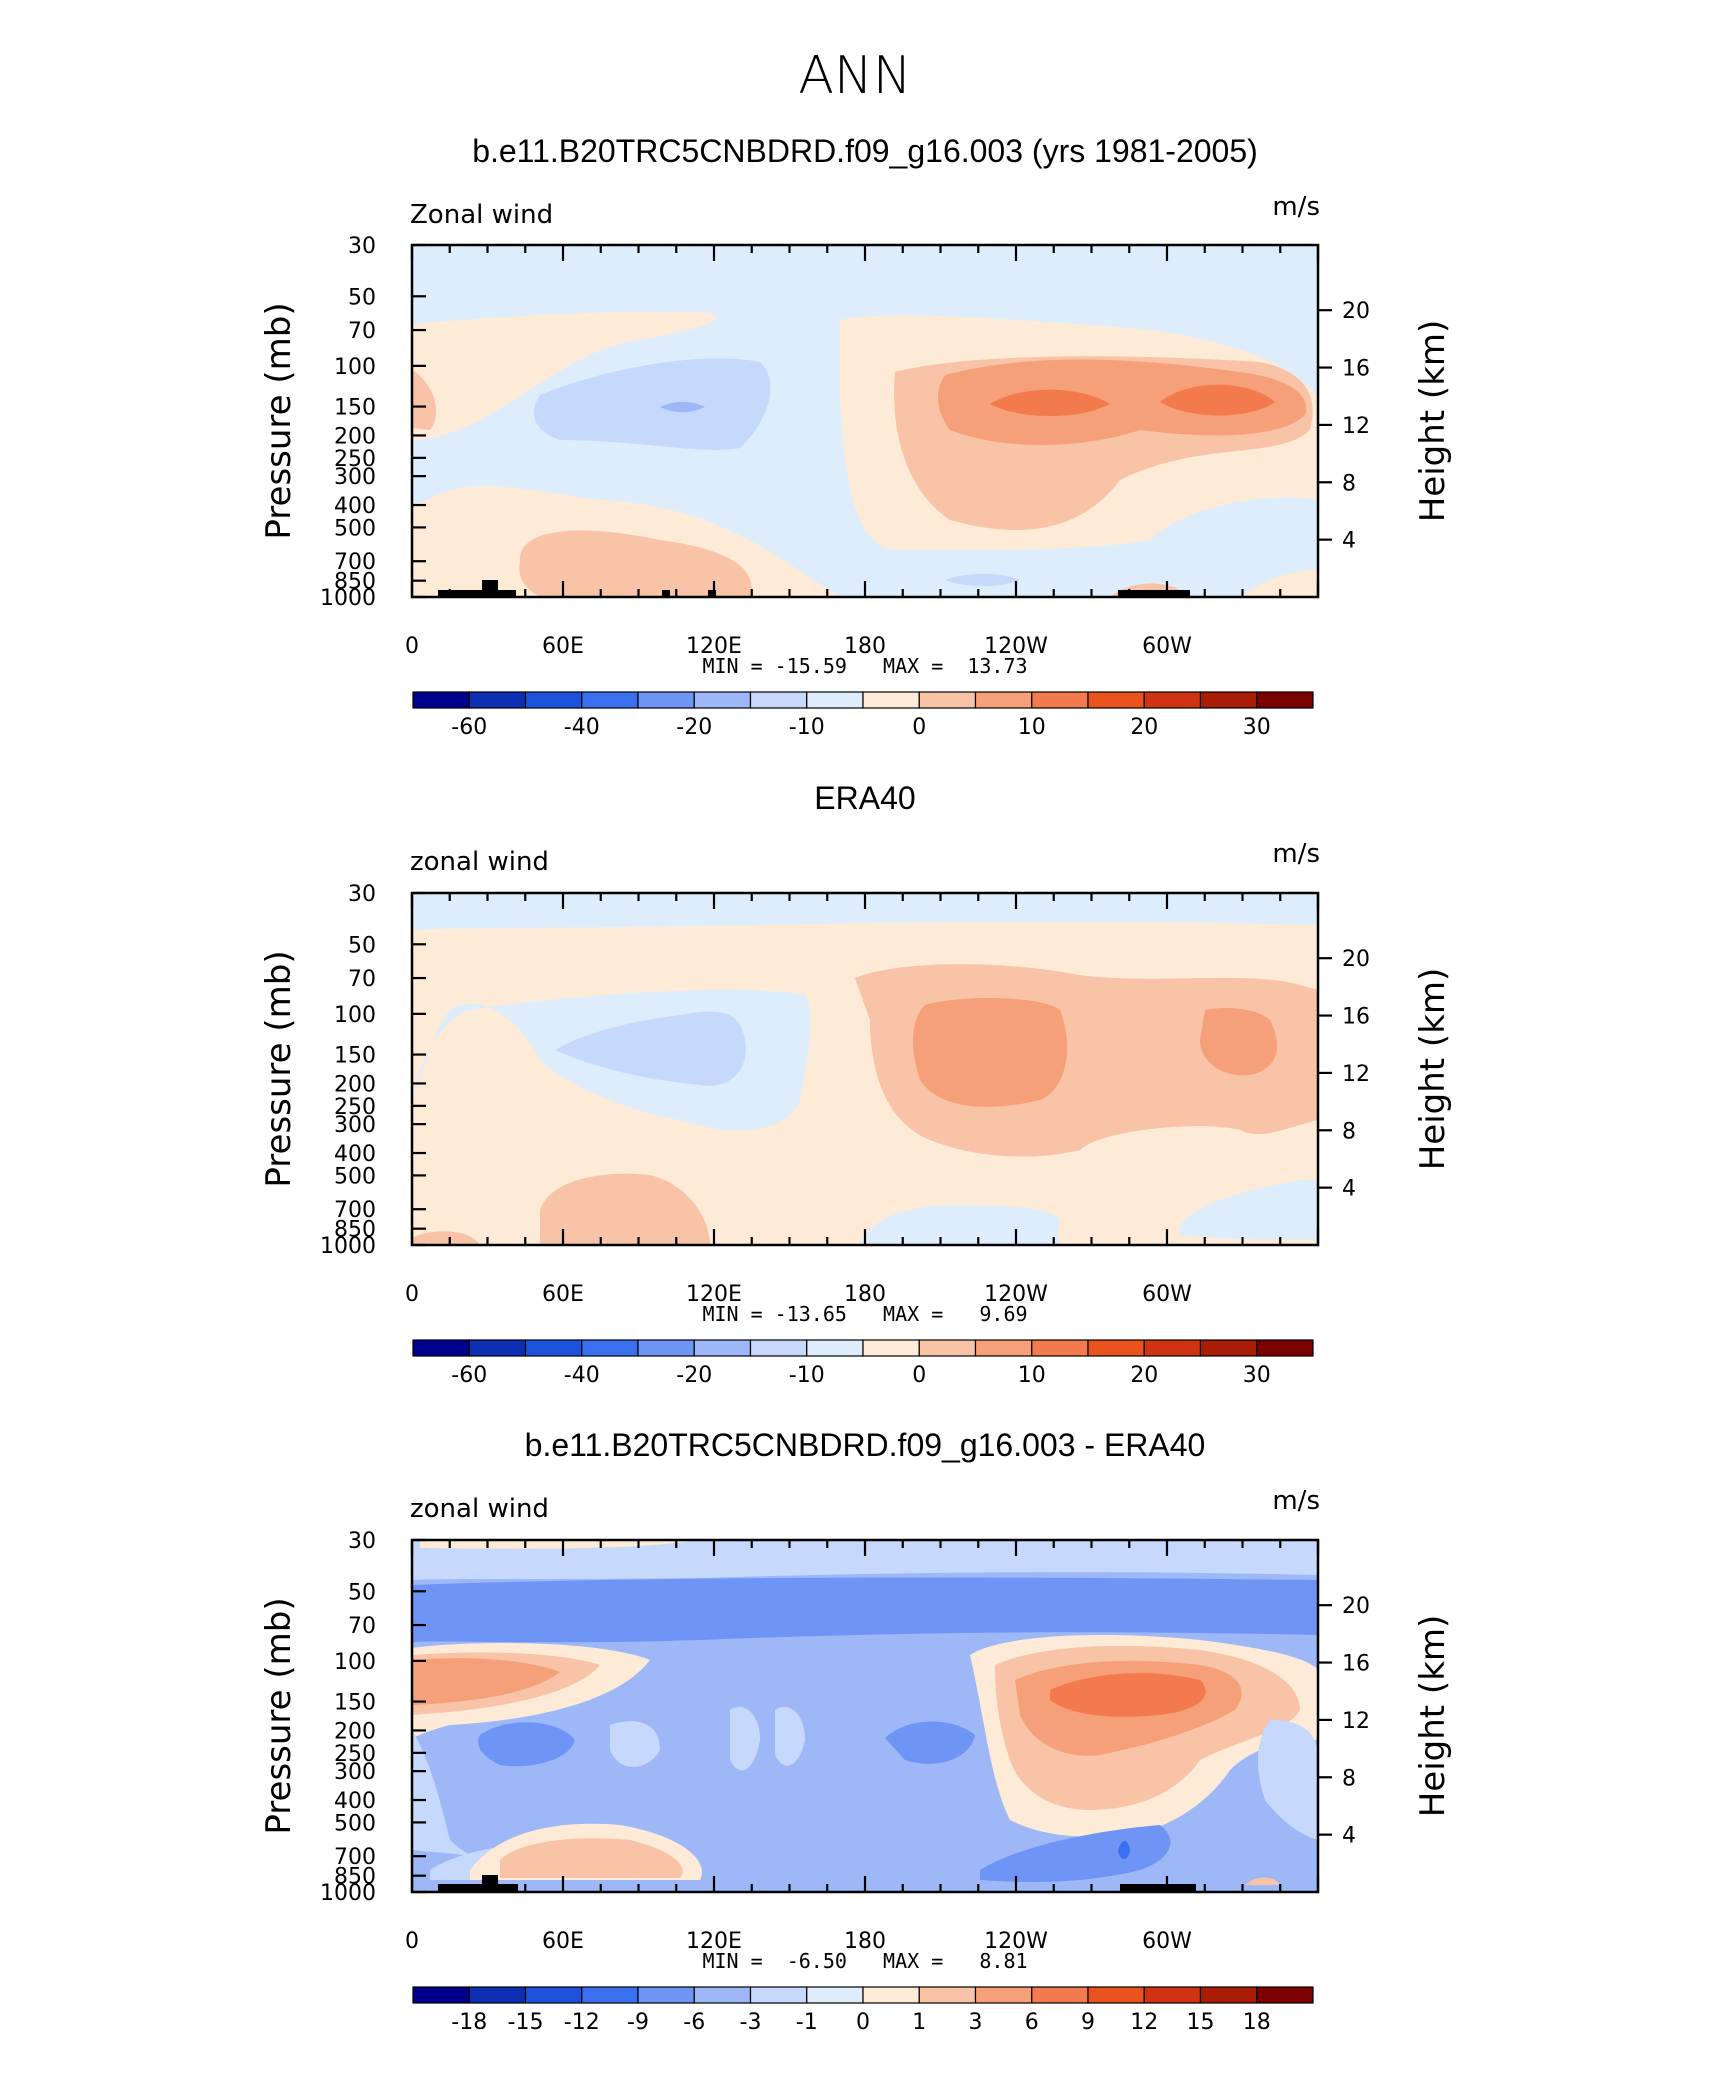 This screenshot has width=1710, height=2074. I want to click on colorbar-label: -9, so click(638, 2022).